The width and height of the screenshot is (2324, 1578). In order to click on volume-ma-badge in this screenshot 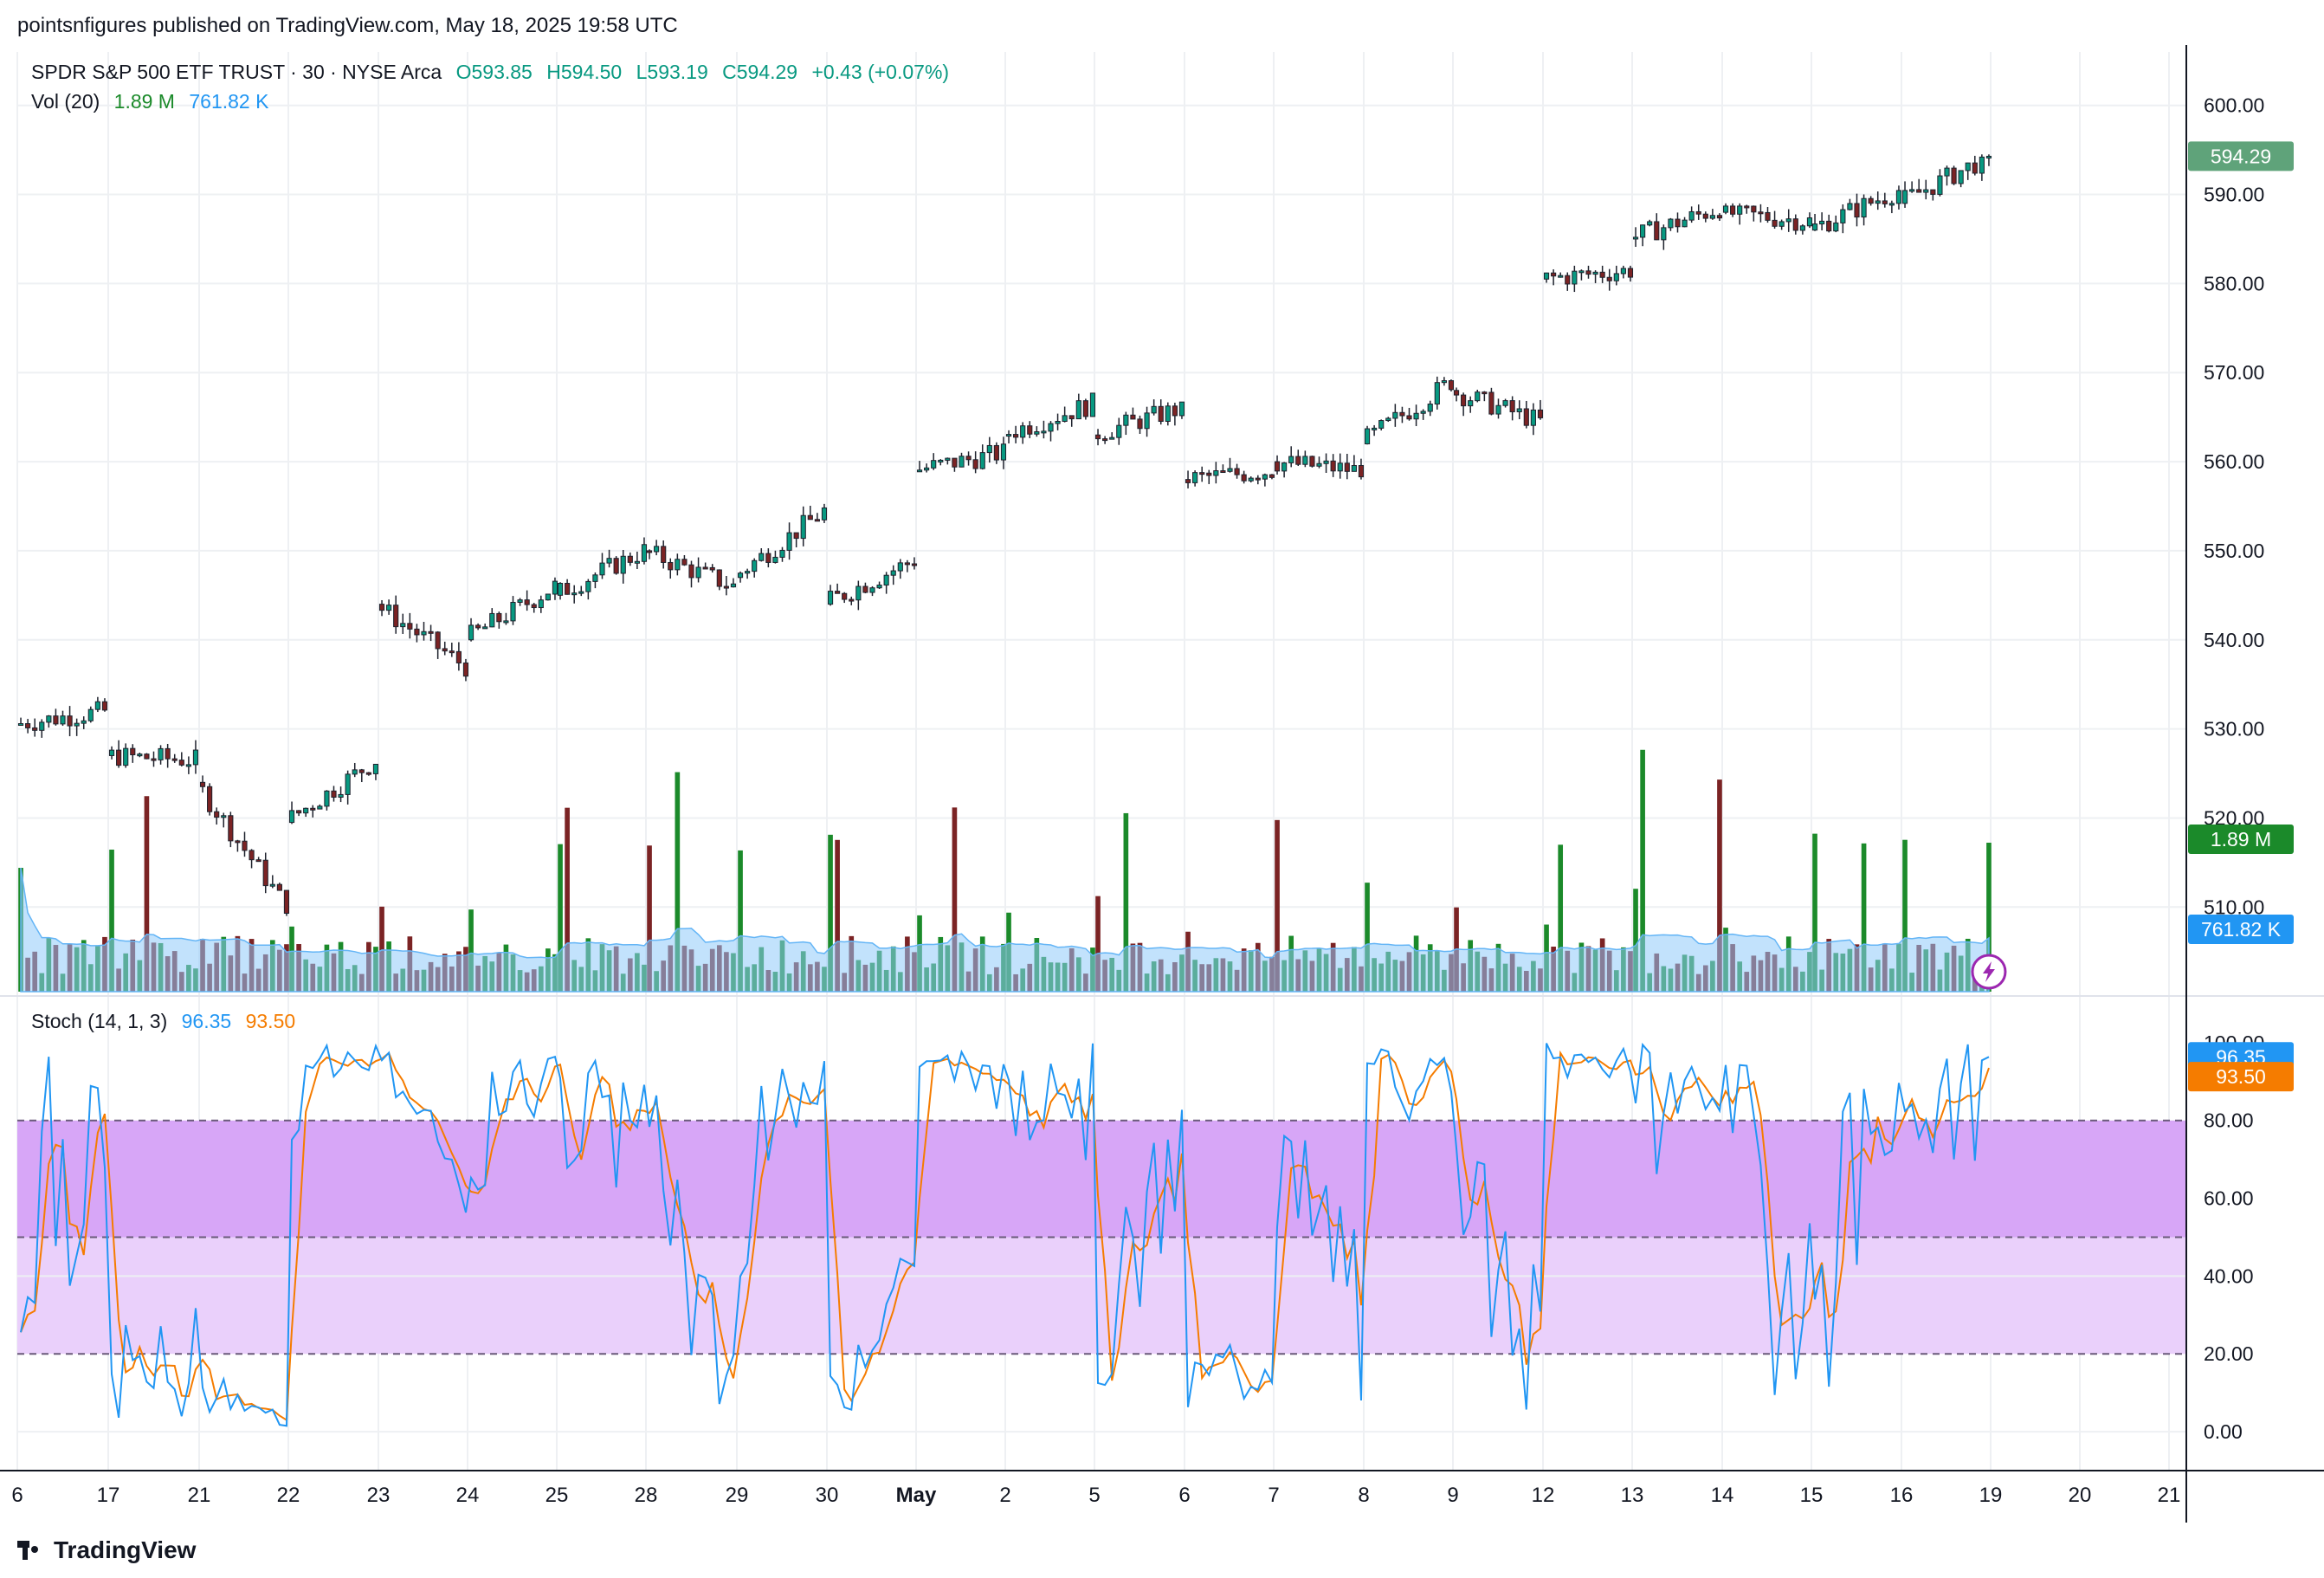, I will do `click(2241, 930)`.